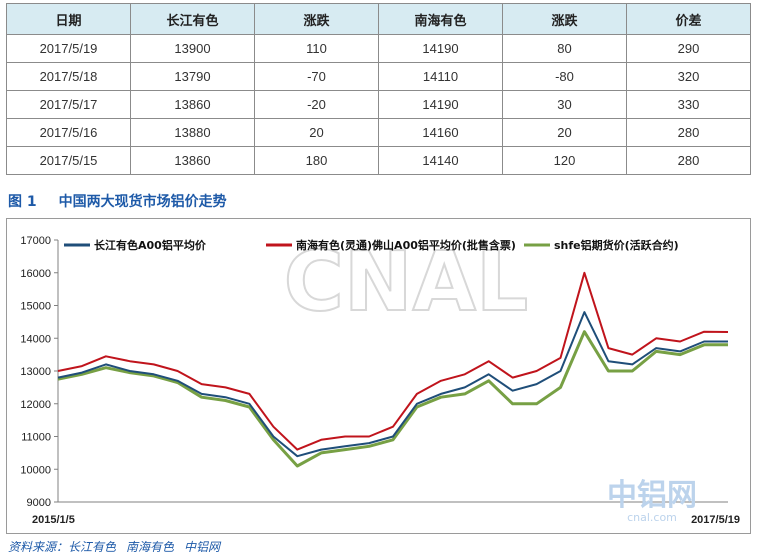  Describe the element at coordinates (316, 48) in the screenshot. I see `cell-change-1: 110` at that location.